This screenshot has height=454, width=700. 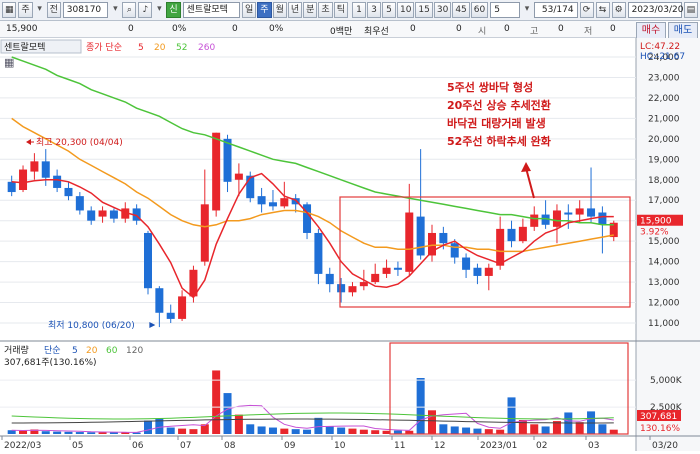 What do you see at coordinates (442, 10) in the screenshot?
I see `interval-tab-30: 30` at bounding box center [442, 10].